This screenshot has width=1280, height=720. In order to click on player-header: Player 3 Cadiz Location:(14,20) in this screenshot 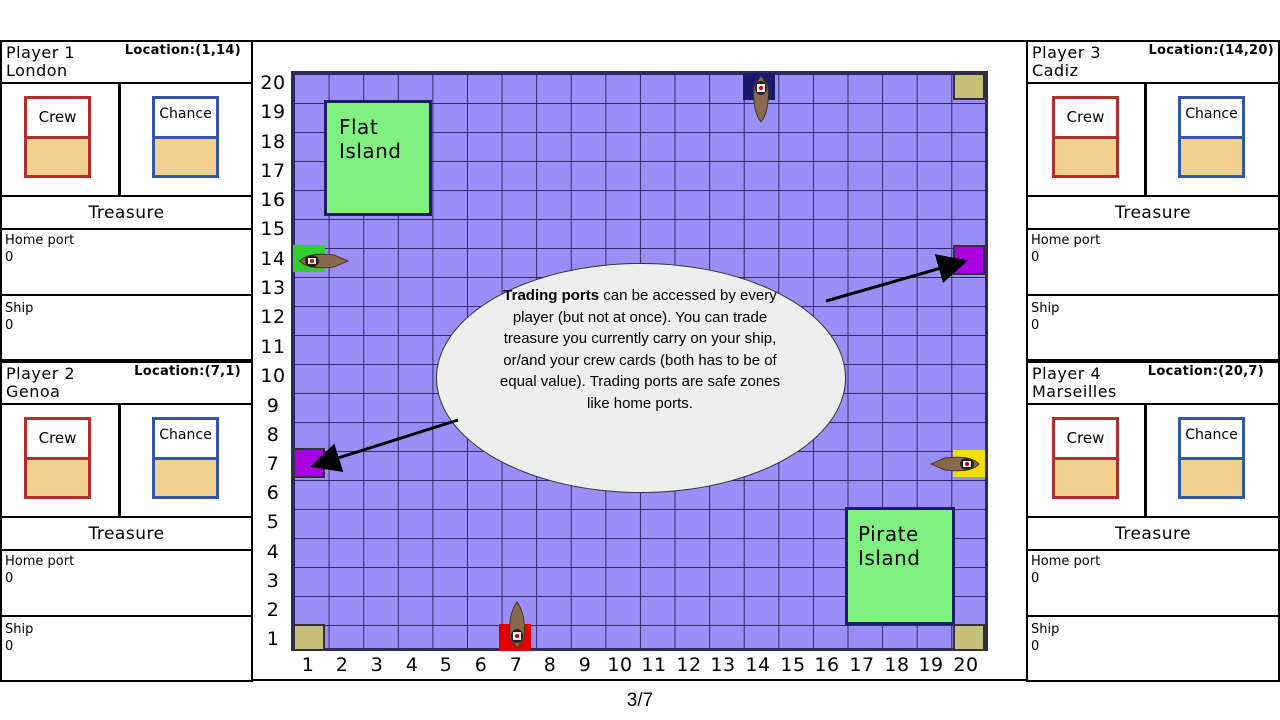, I will do `click(1153, 63)`.